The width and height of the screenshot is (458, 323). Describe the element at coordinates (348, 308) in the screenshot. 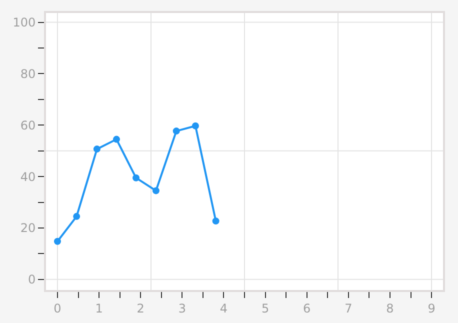

I see `x-tick-label: 7` at that location.